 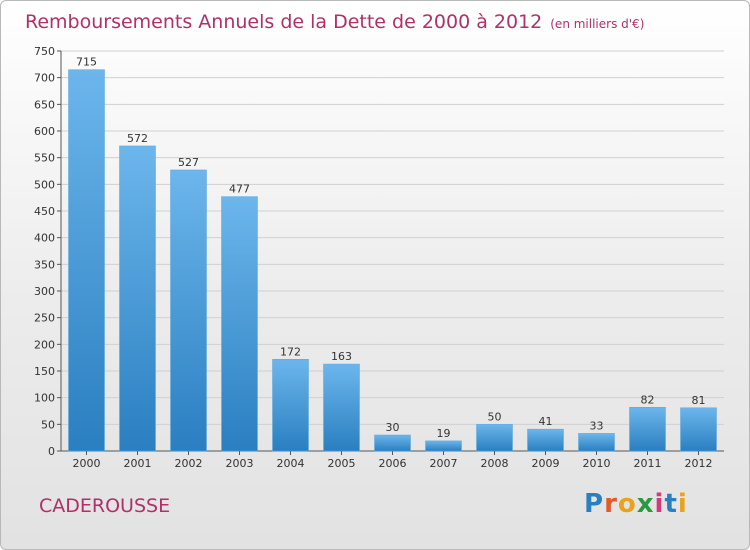 I want to click on value-label-2008: 50, so click(x=495, y=416).